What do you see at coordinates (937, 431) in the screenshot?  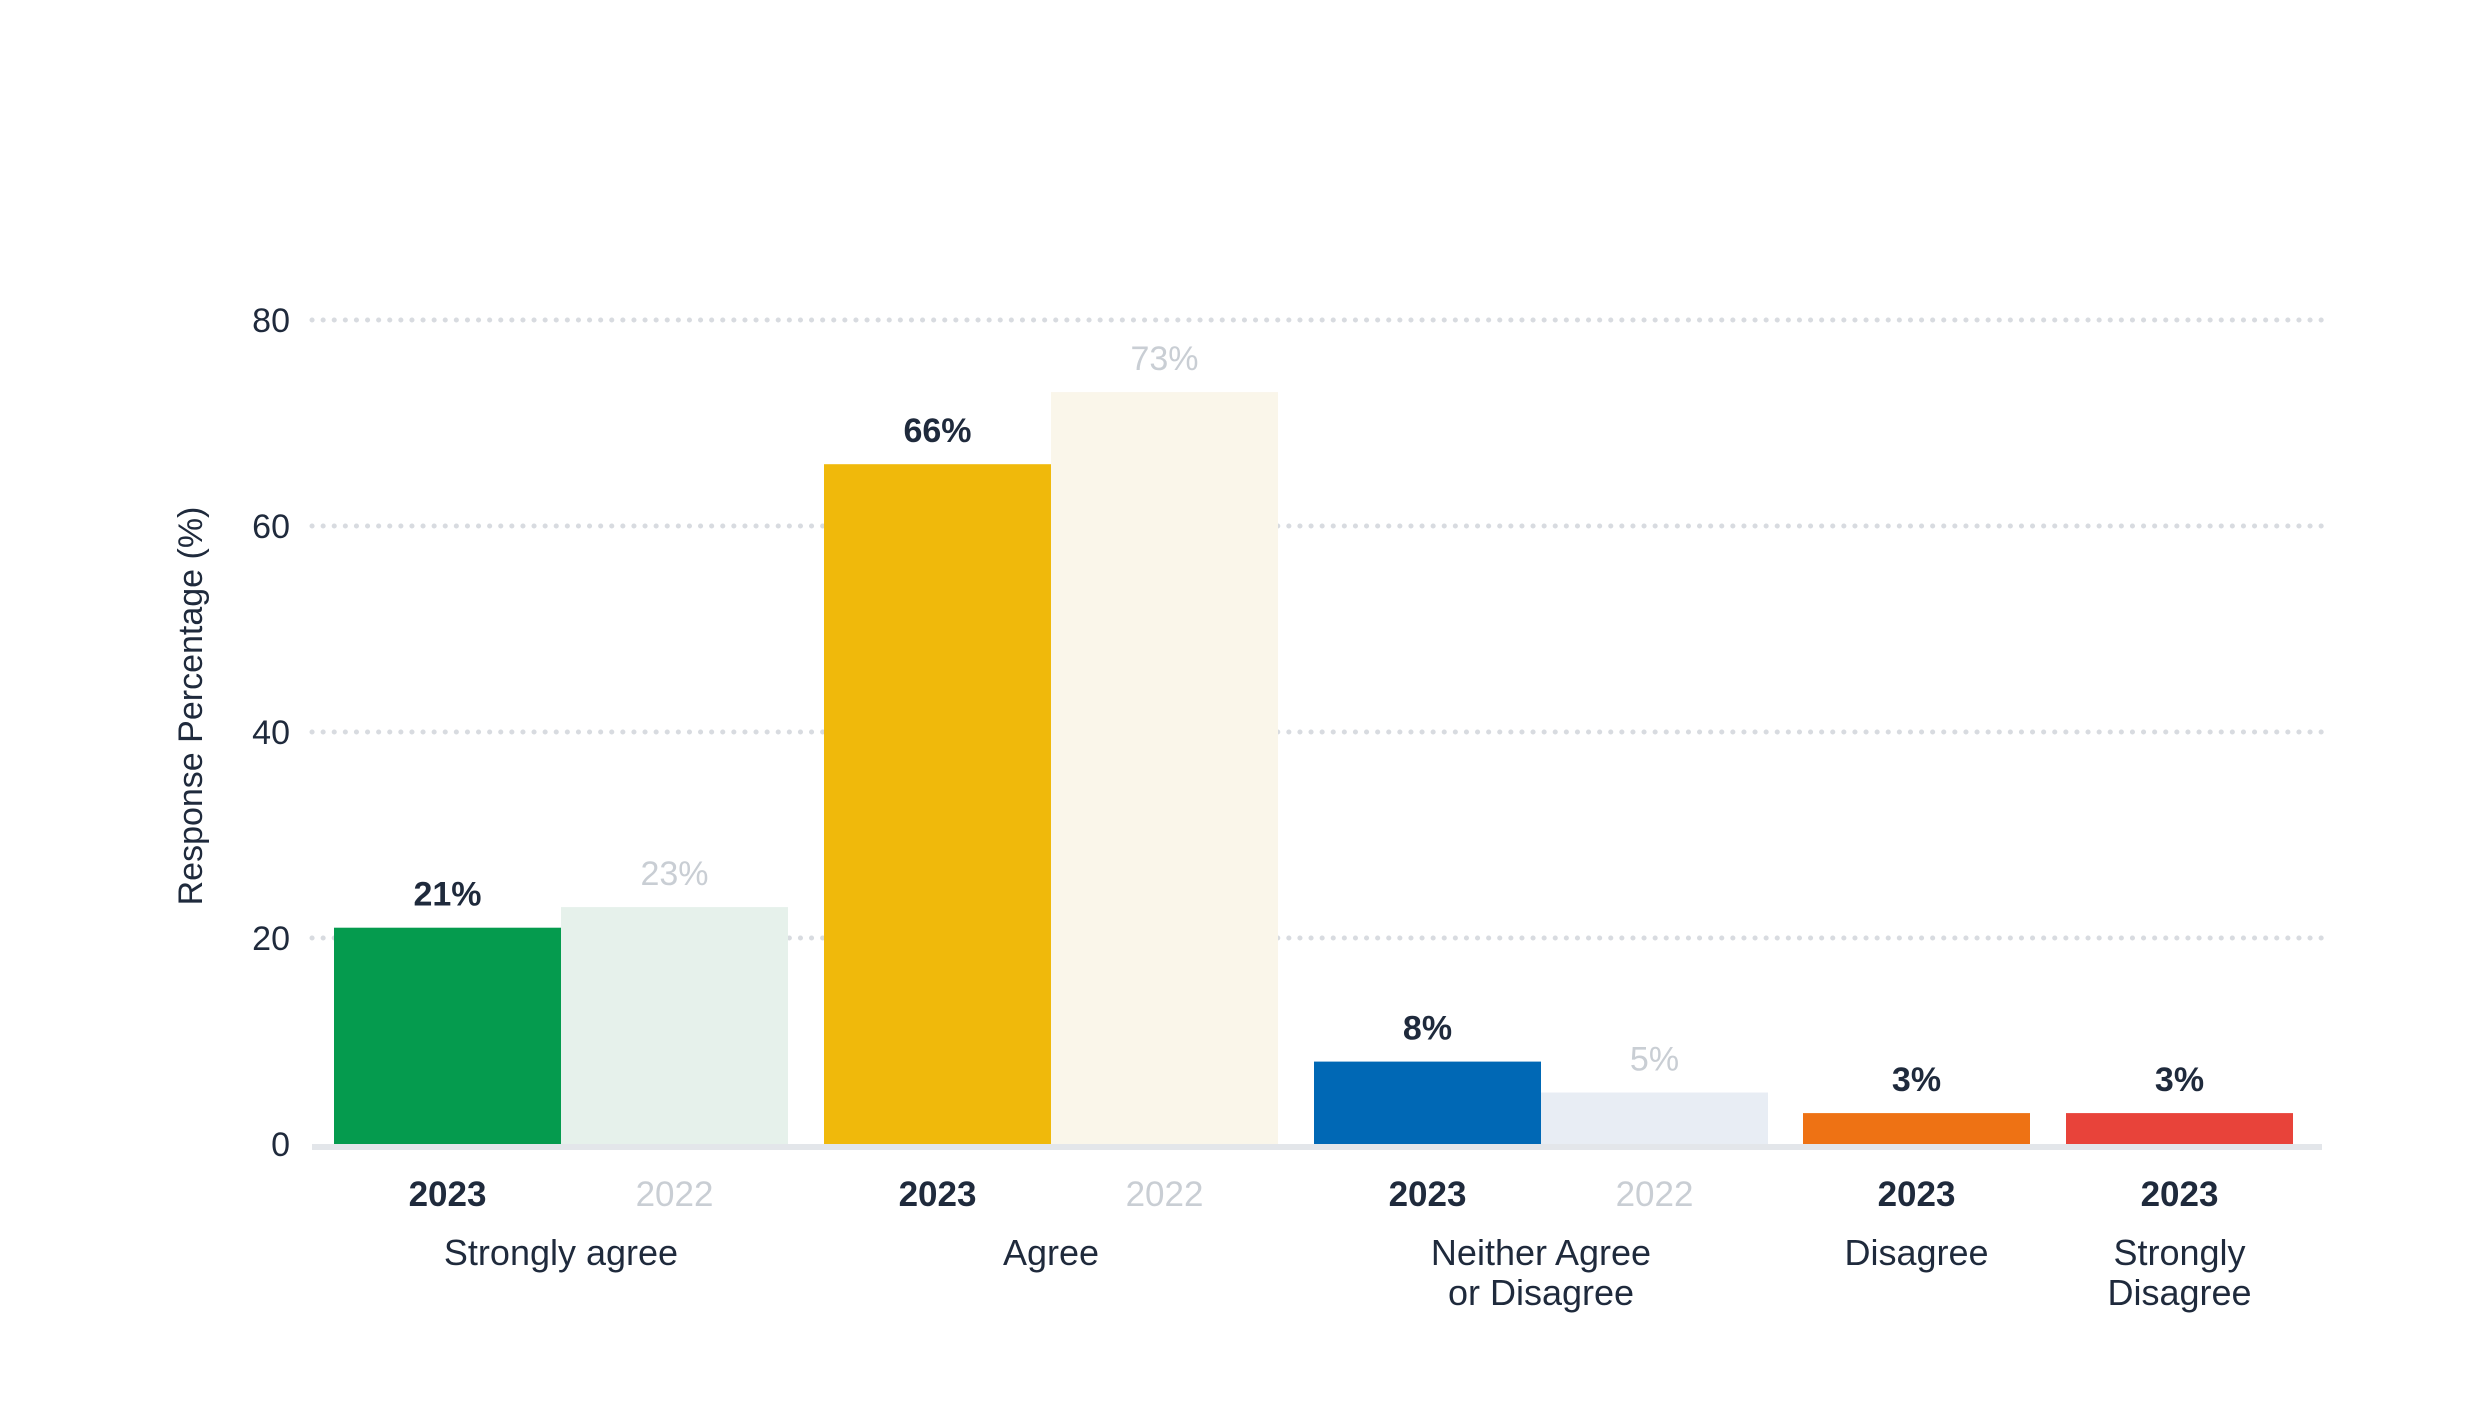 I see `bar-value-label: 66%` at bounding box center [937, 431].